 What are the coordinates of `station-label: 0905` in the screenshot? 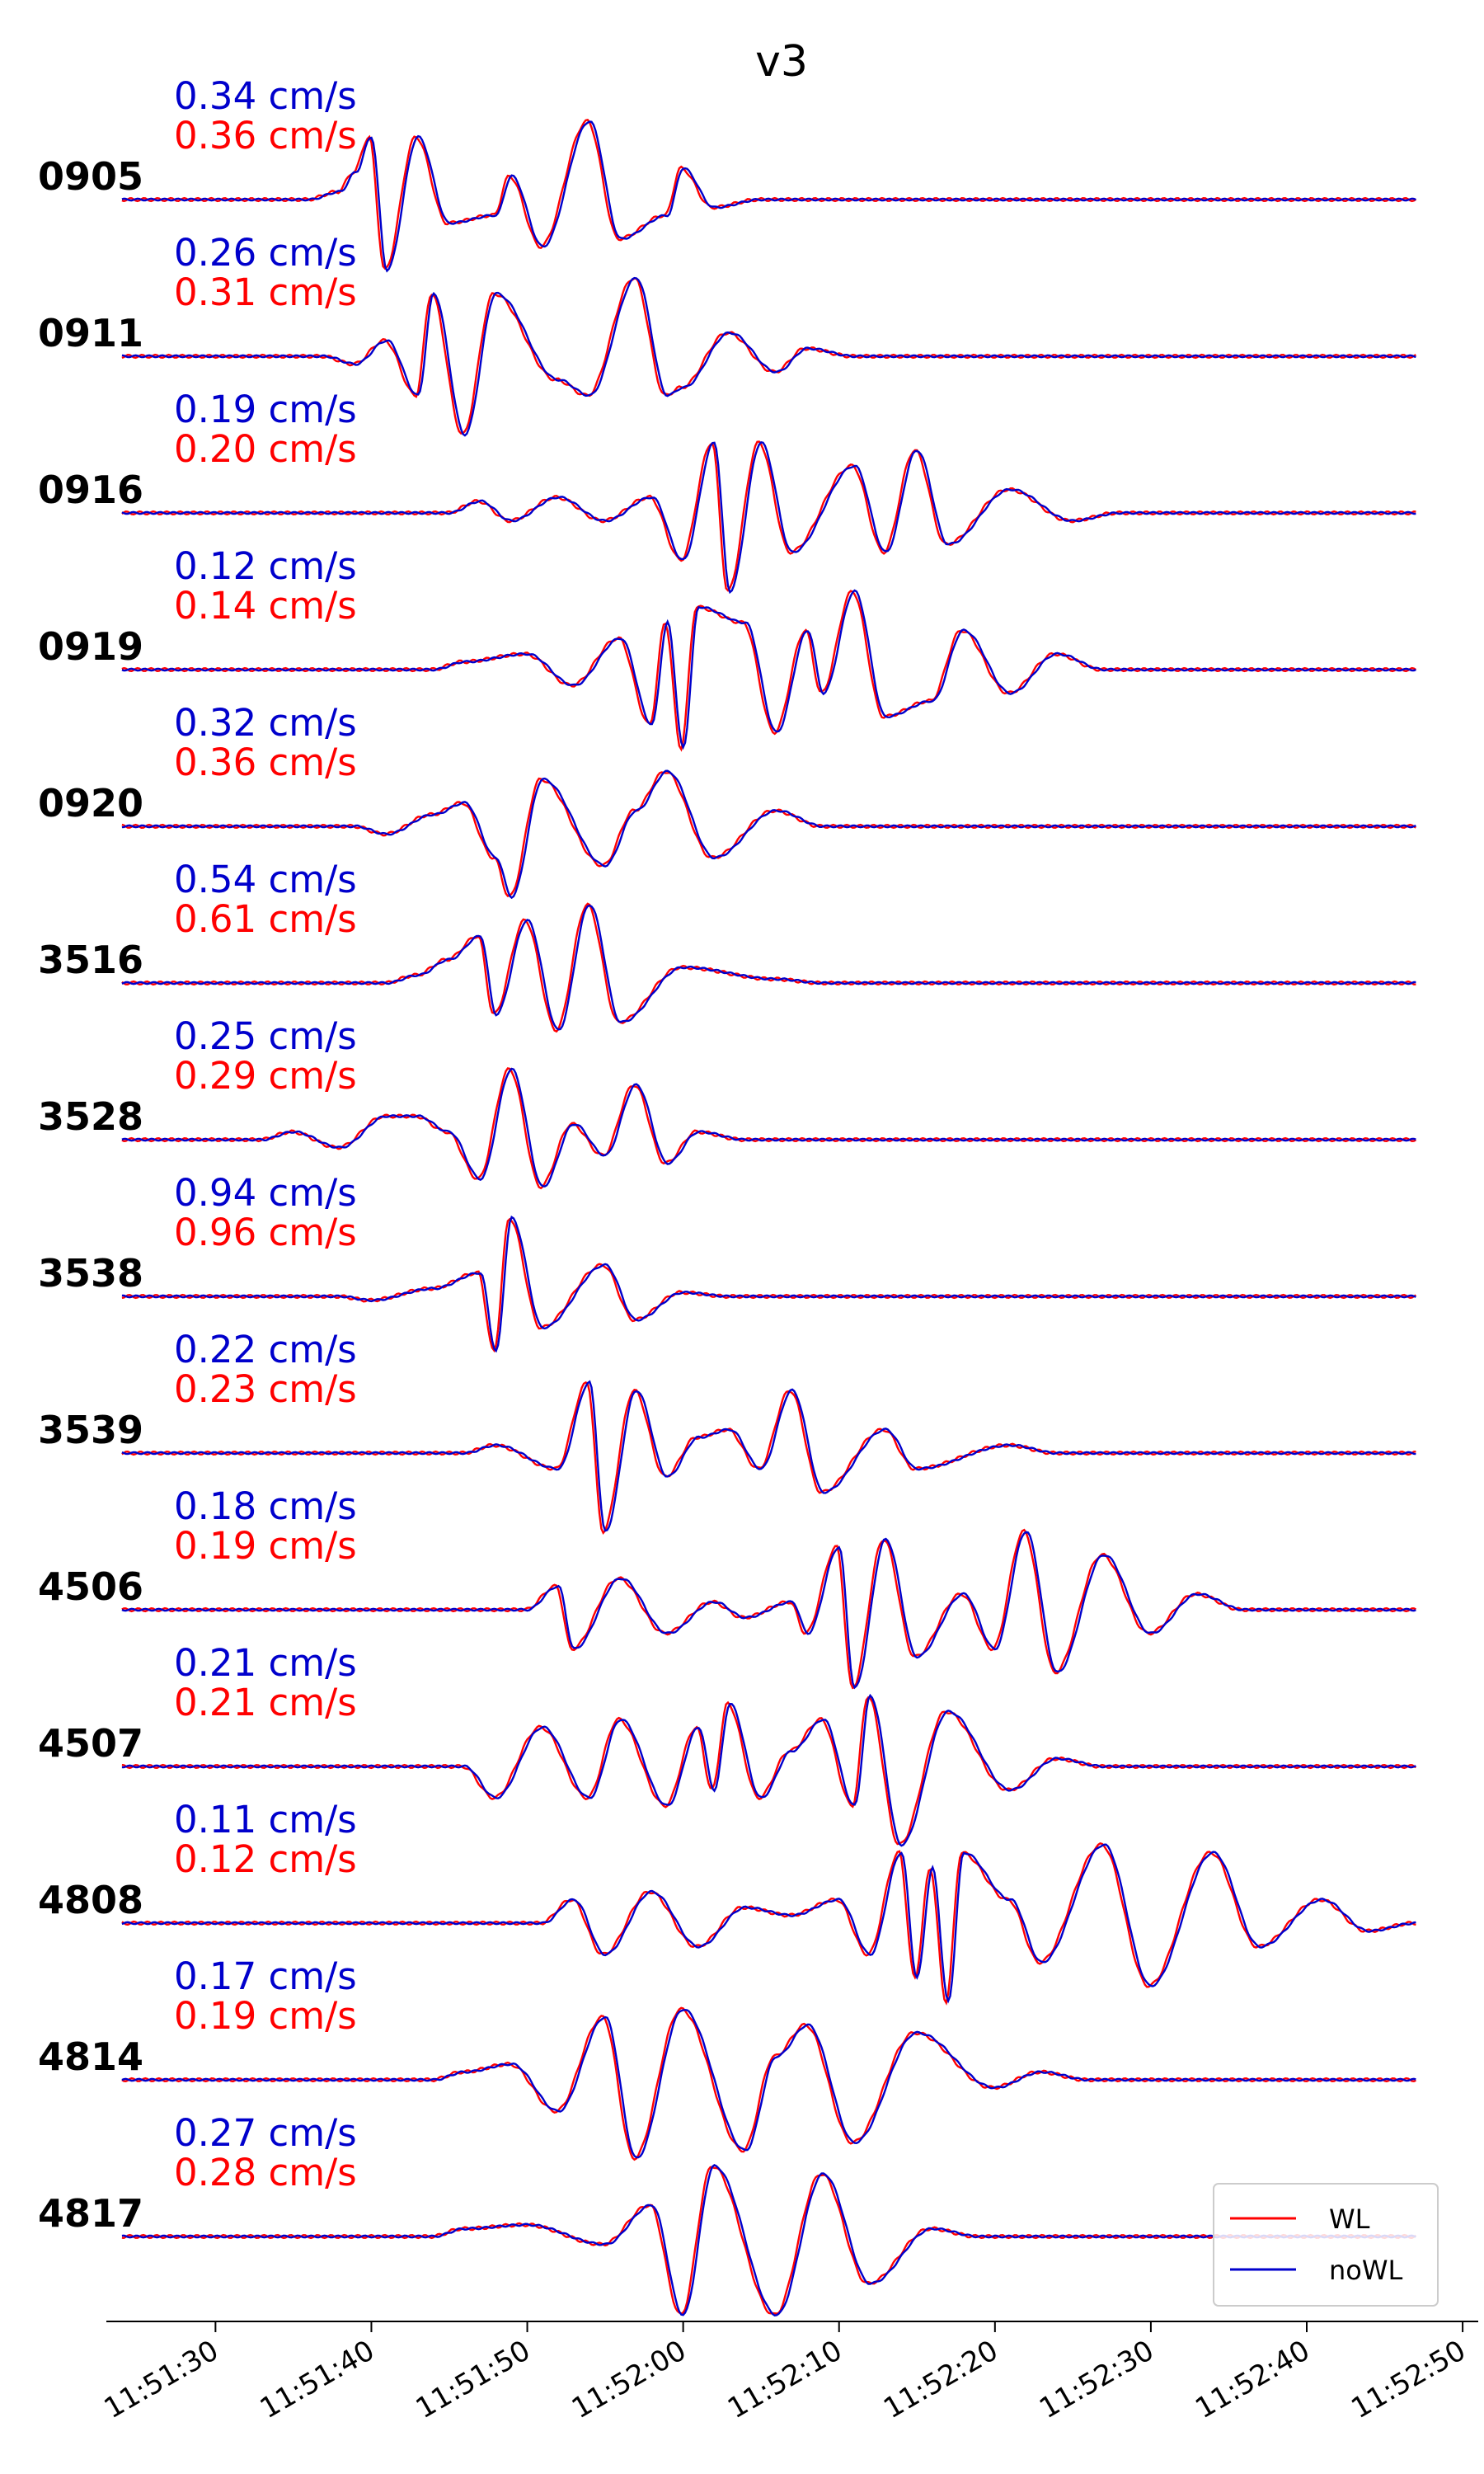 It's located at (90, 176).